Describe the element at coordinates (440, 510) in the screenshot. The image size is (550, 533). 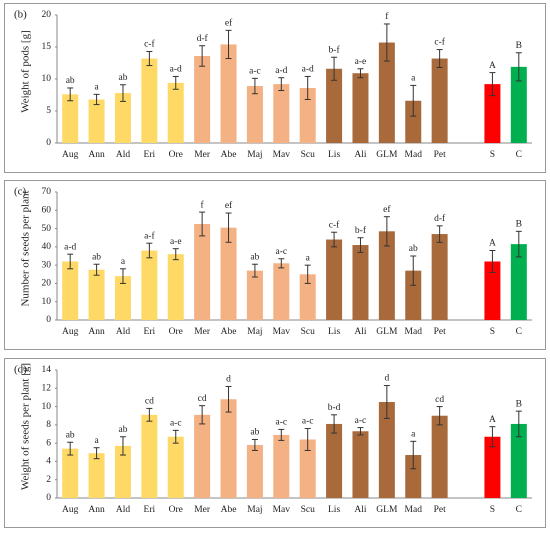
I see `x-tick-label: Pet` at that location.